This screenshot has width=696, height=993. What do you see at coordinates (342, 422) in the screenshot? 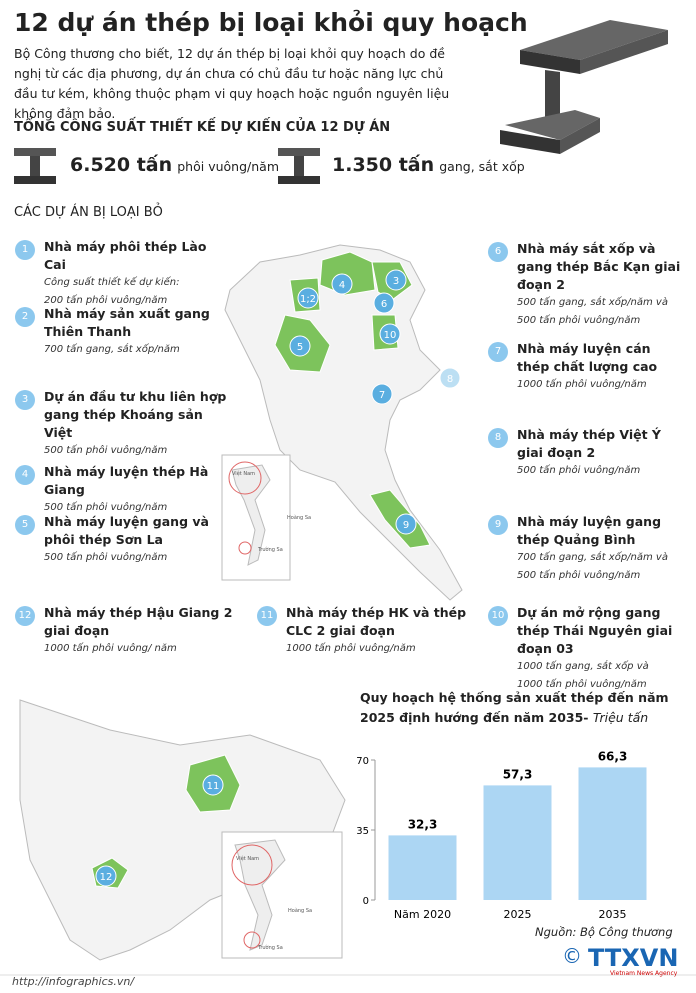
I see `north-map` at bounding box center [342, 422].